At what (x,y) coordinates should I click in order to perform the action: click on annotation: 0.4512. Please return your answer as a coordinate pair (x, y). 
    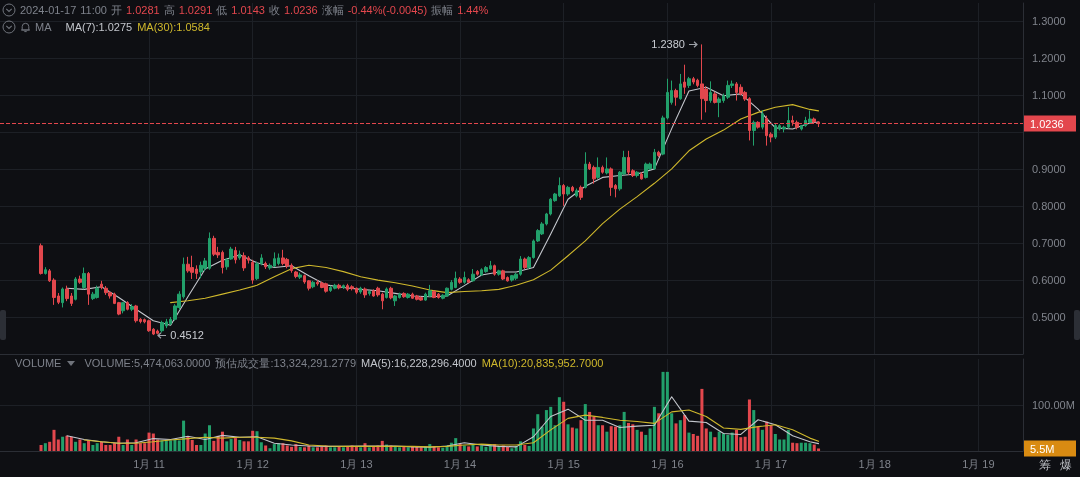
    Looking at the image, I should click on (187, 335).